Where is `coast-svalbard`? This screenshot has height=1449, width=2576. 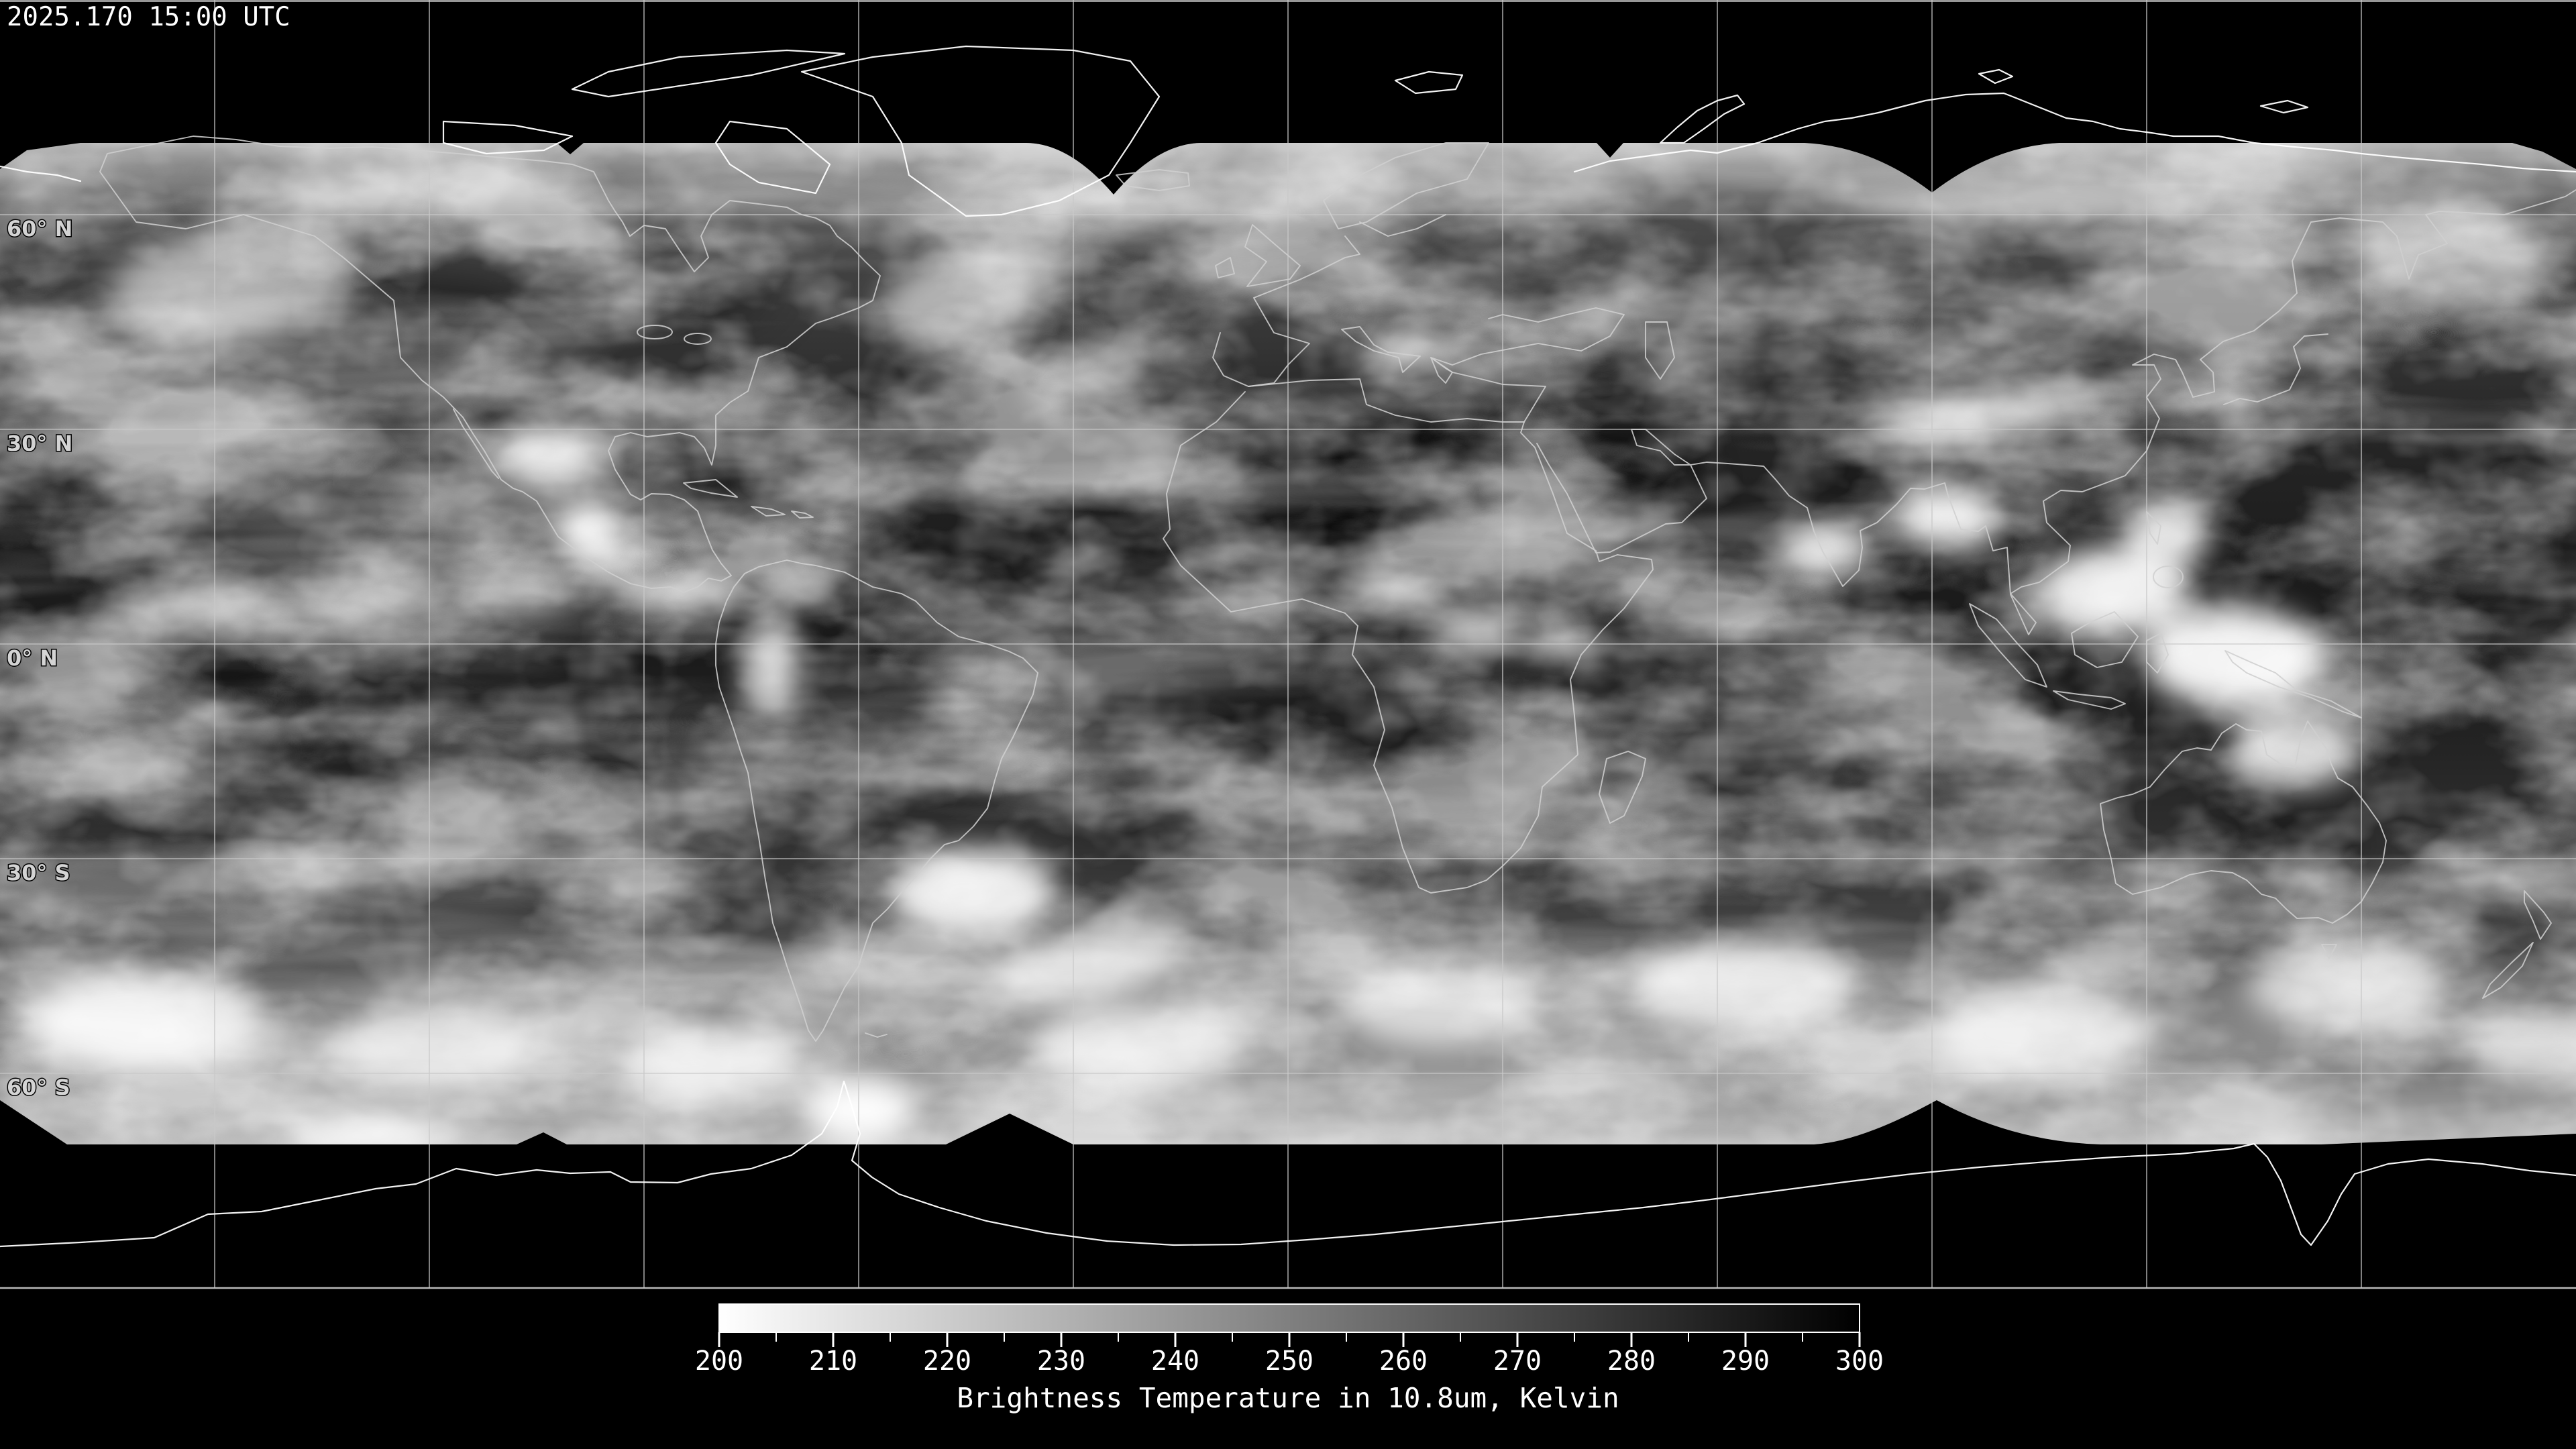
coast-svalbard is located at coordinates (1429, 82).